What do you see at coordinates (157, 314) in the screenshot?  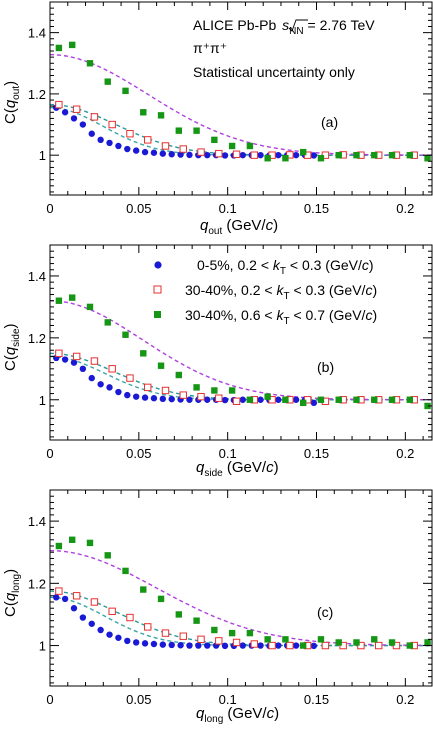 I see `legend-marker-peripheral-high` at bounding box center [157, 314].